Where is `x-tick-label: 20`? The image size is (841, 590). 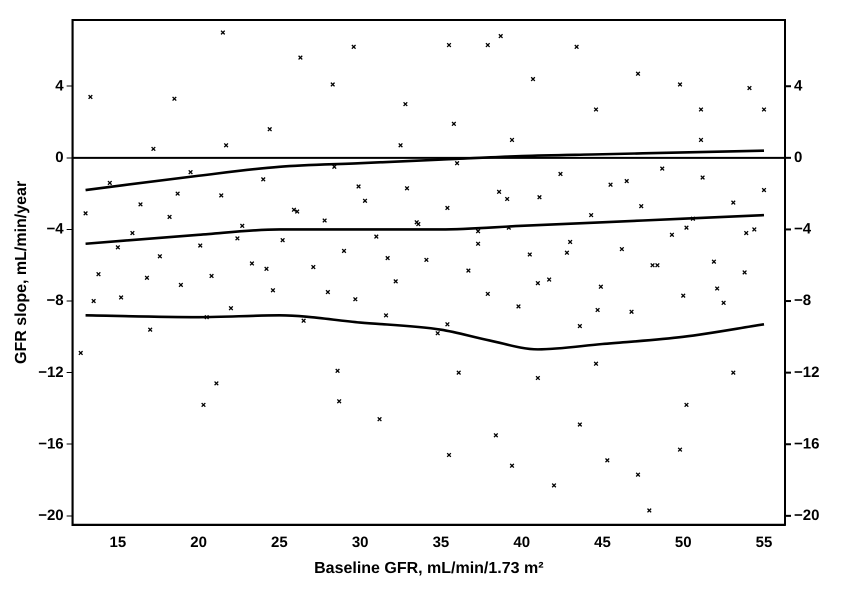 x-tick-label: 20 is located at coordinates (198, 542).